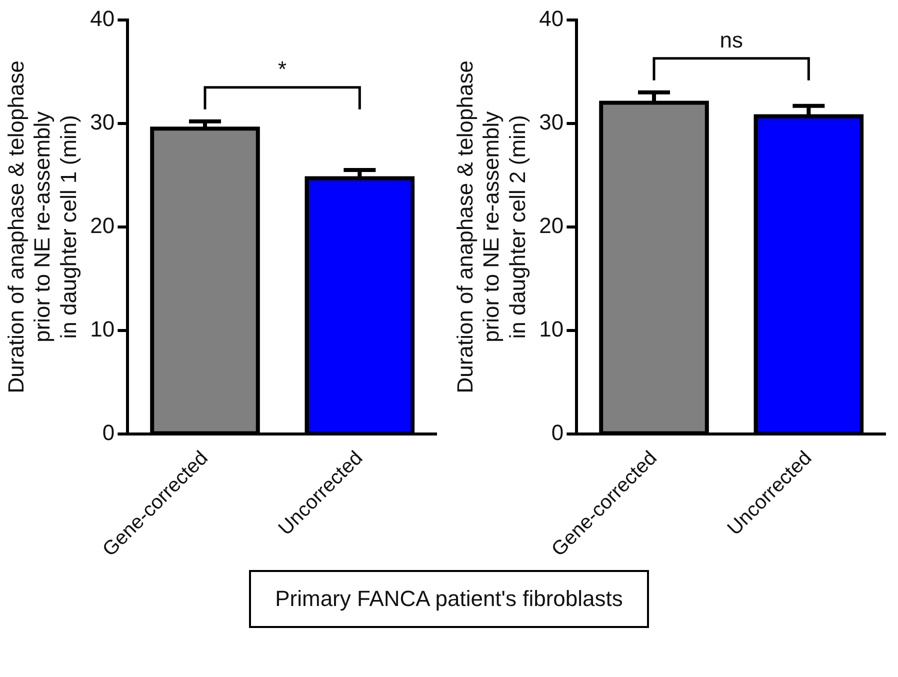  Describe the element at coordinates (449, 599) in the screenshot. I see `text: Primary FANCA patient's fibroblasts` at that location.